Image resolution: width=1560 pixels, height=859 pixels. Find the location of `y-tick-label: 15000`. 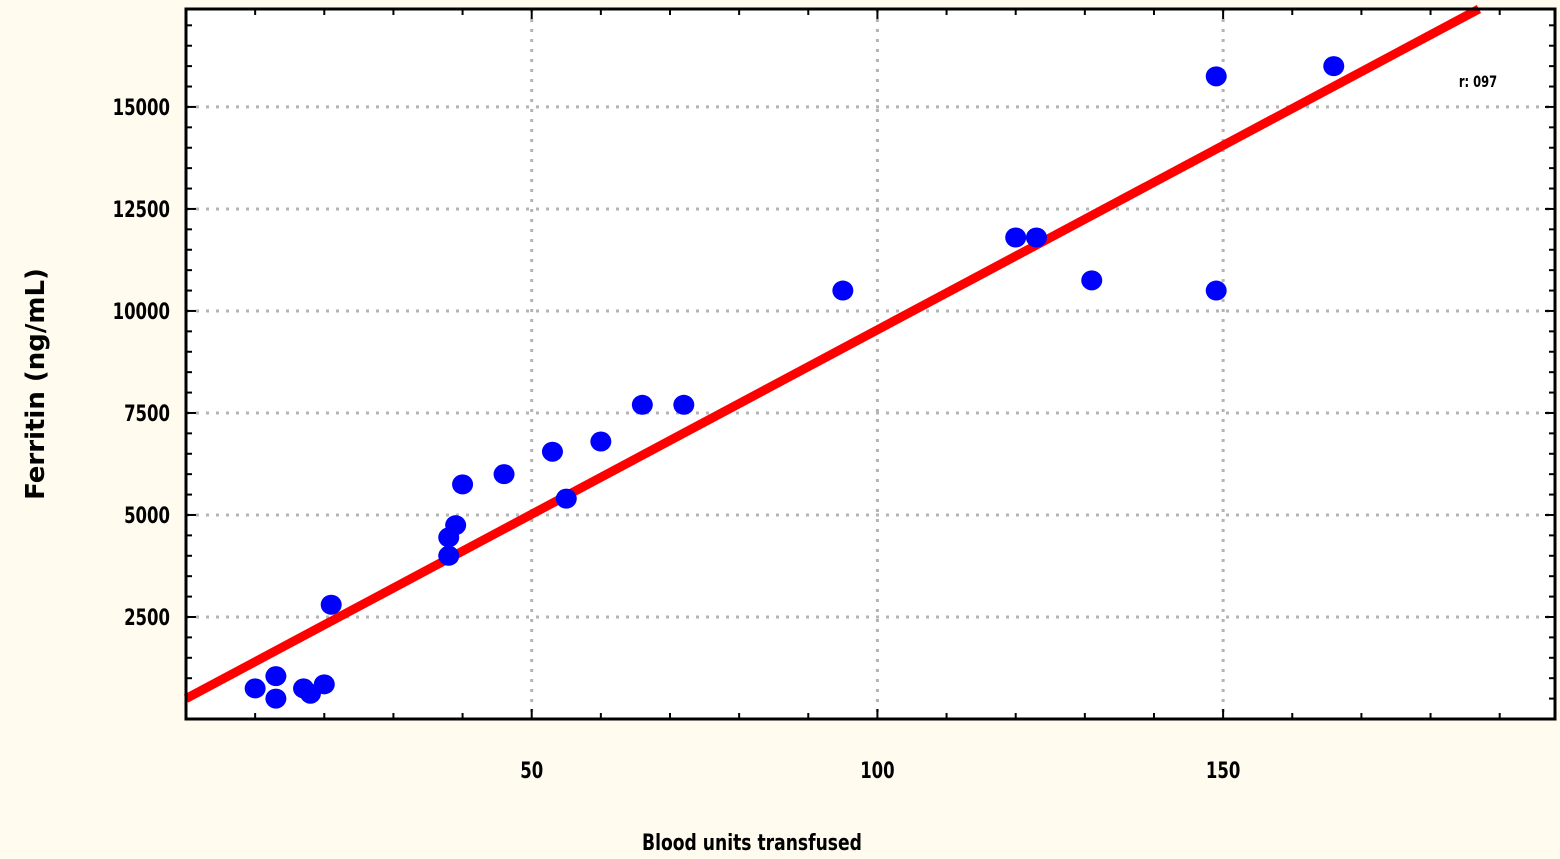

y-tick-label: 15000 is located at coordinates (141, 108).